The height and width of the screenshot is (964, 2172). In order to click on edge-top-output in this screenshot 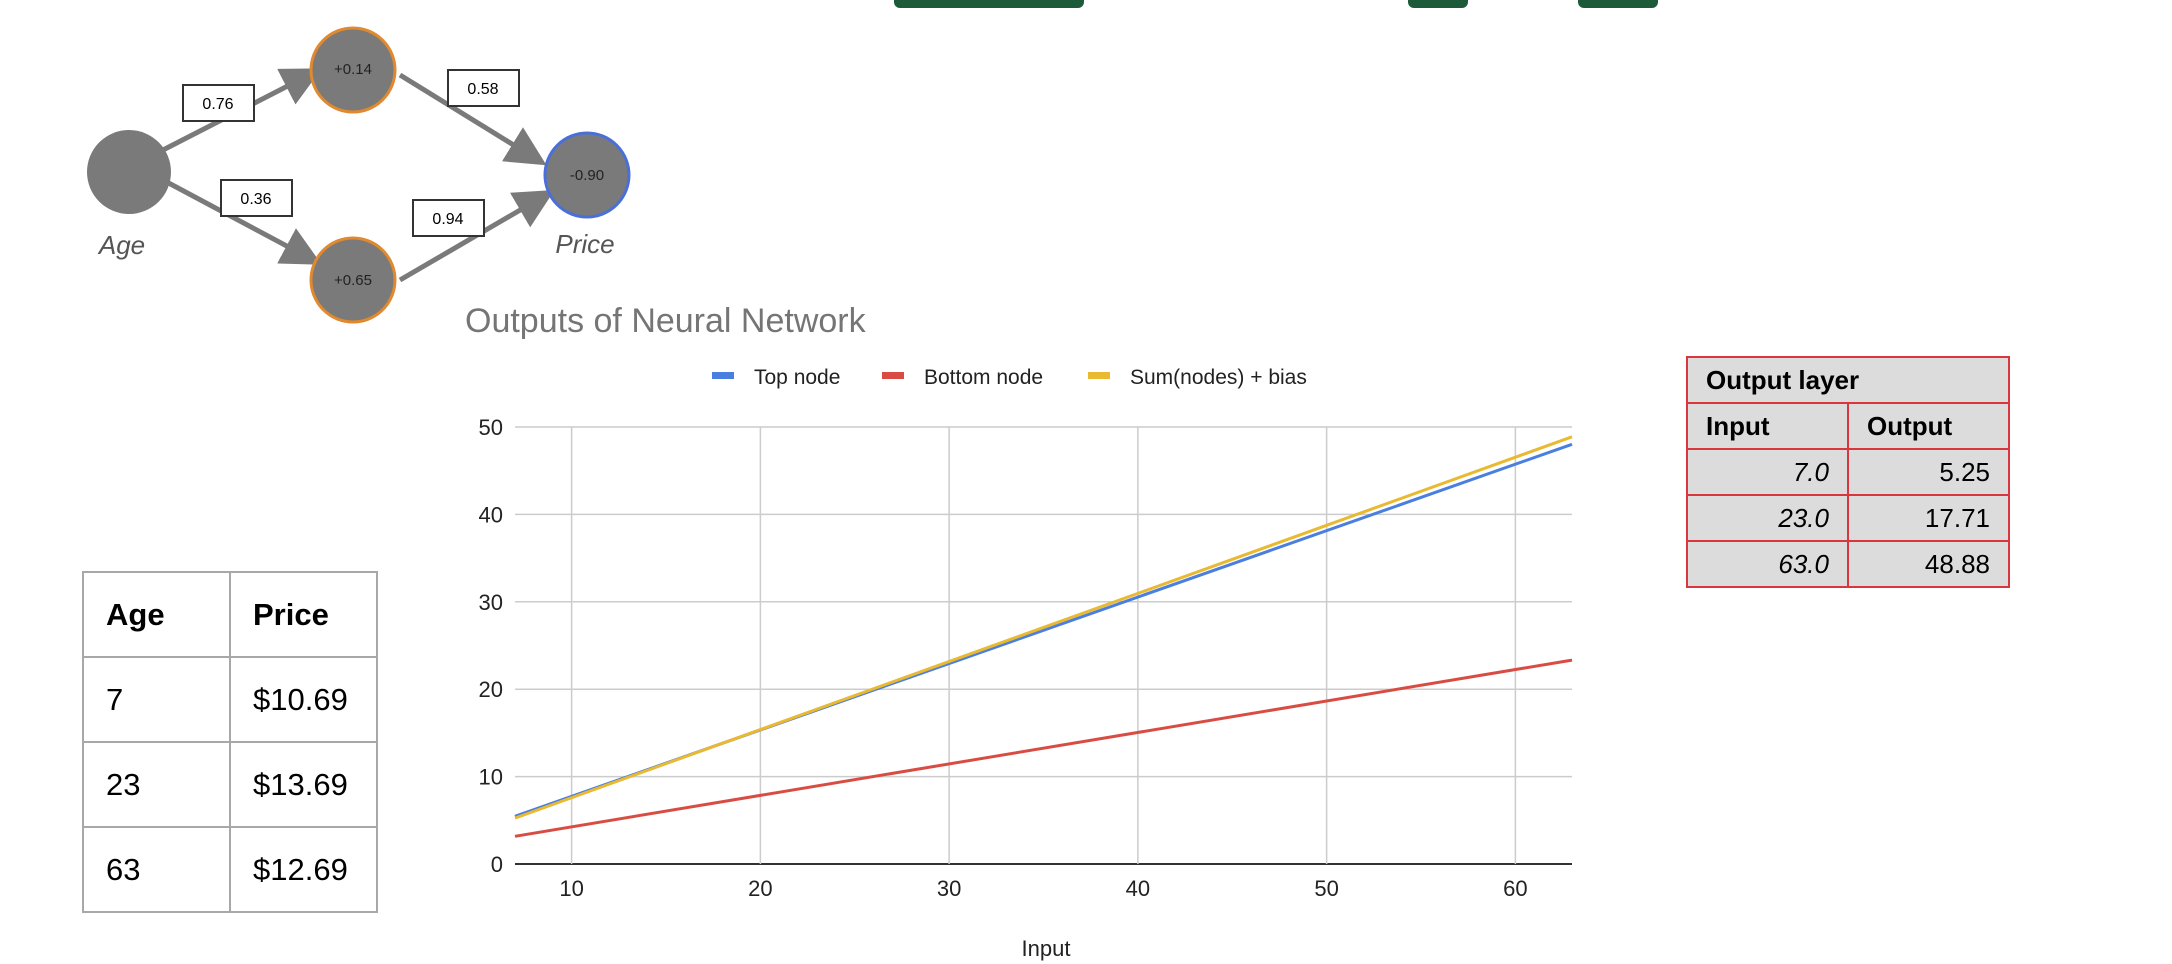, I will do `click(472, 119)`.